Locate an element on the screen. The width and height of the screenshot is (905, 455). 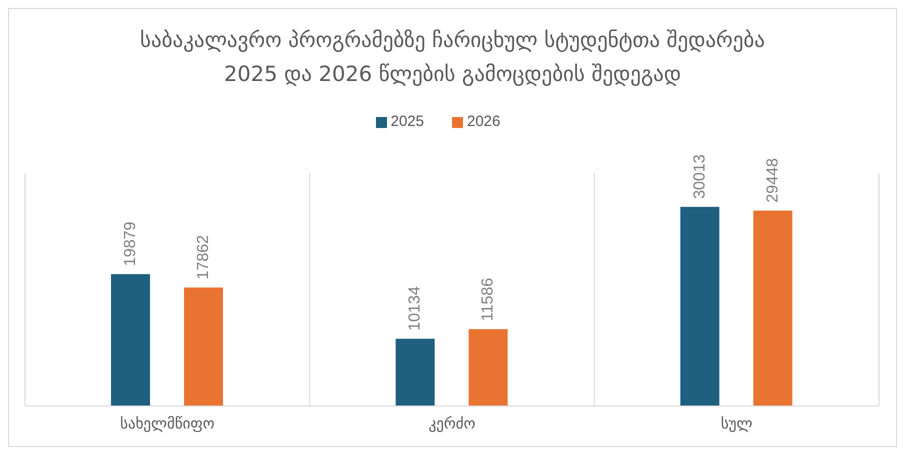
data-label: 11586 is located at coordinates (488, 300).